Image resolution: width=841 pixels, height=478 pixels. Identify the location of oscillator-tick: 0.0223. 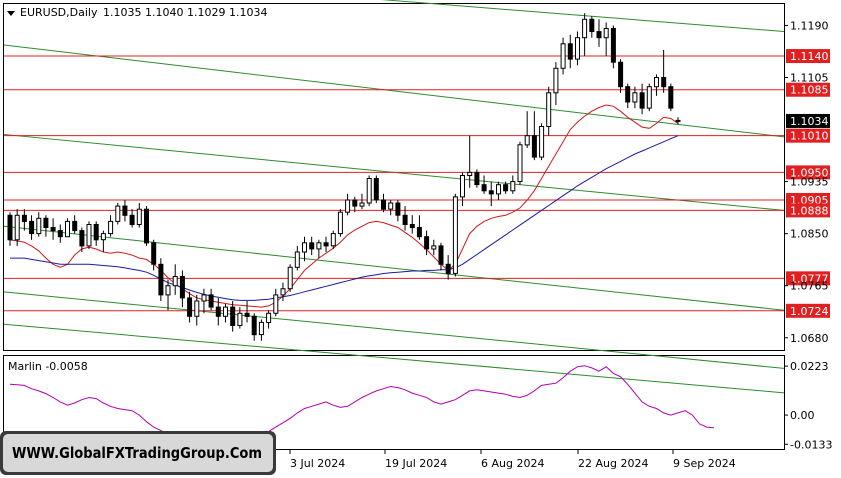
(809, 366).